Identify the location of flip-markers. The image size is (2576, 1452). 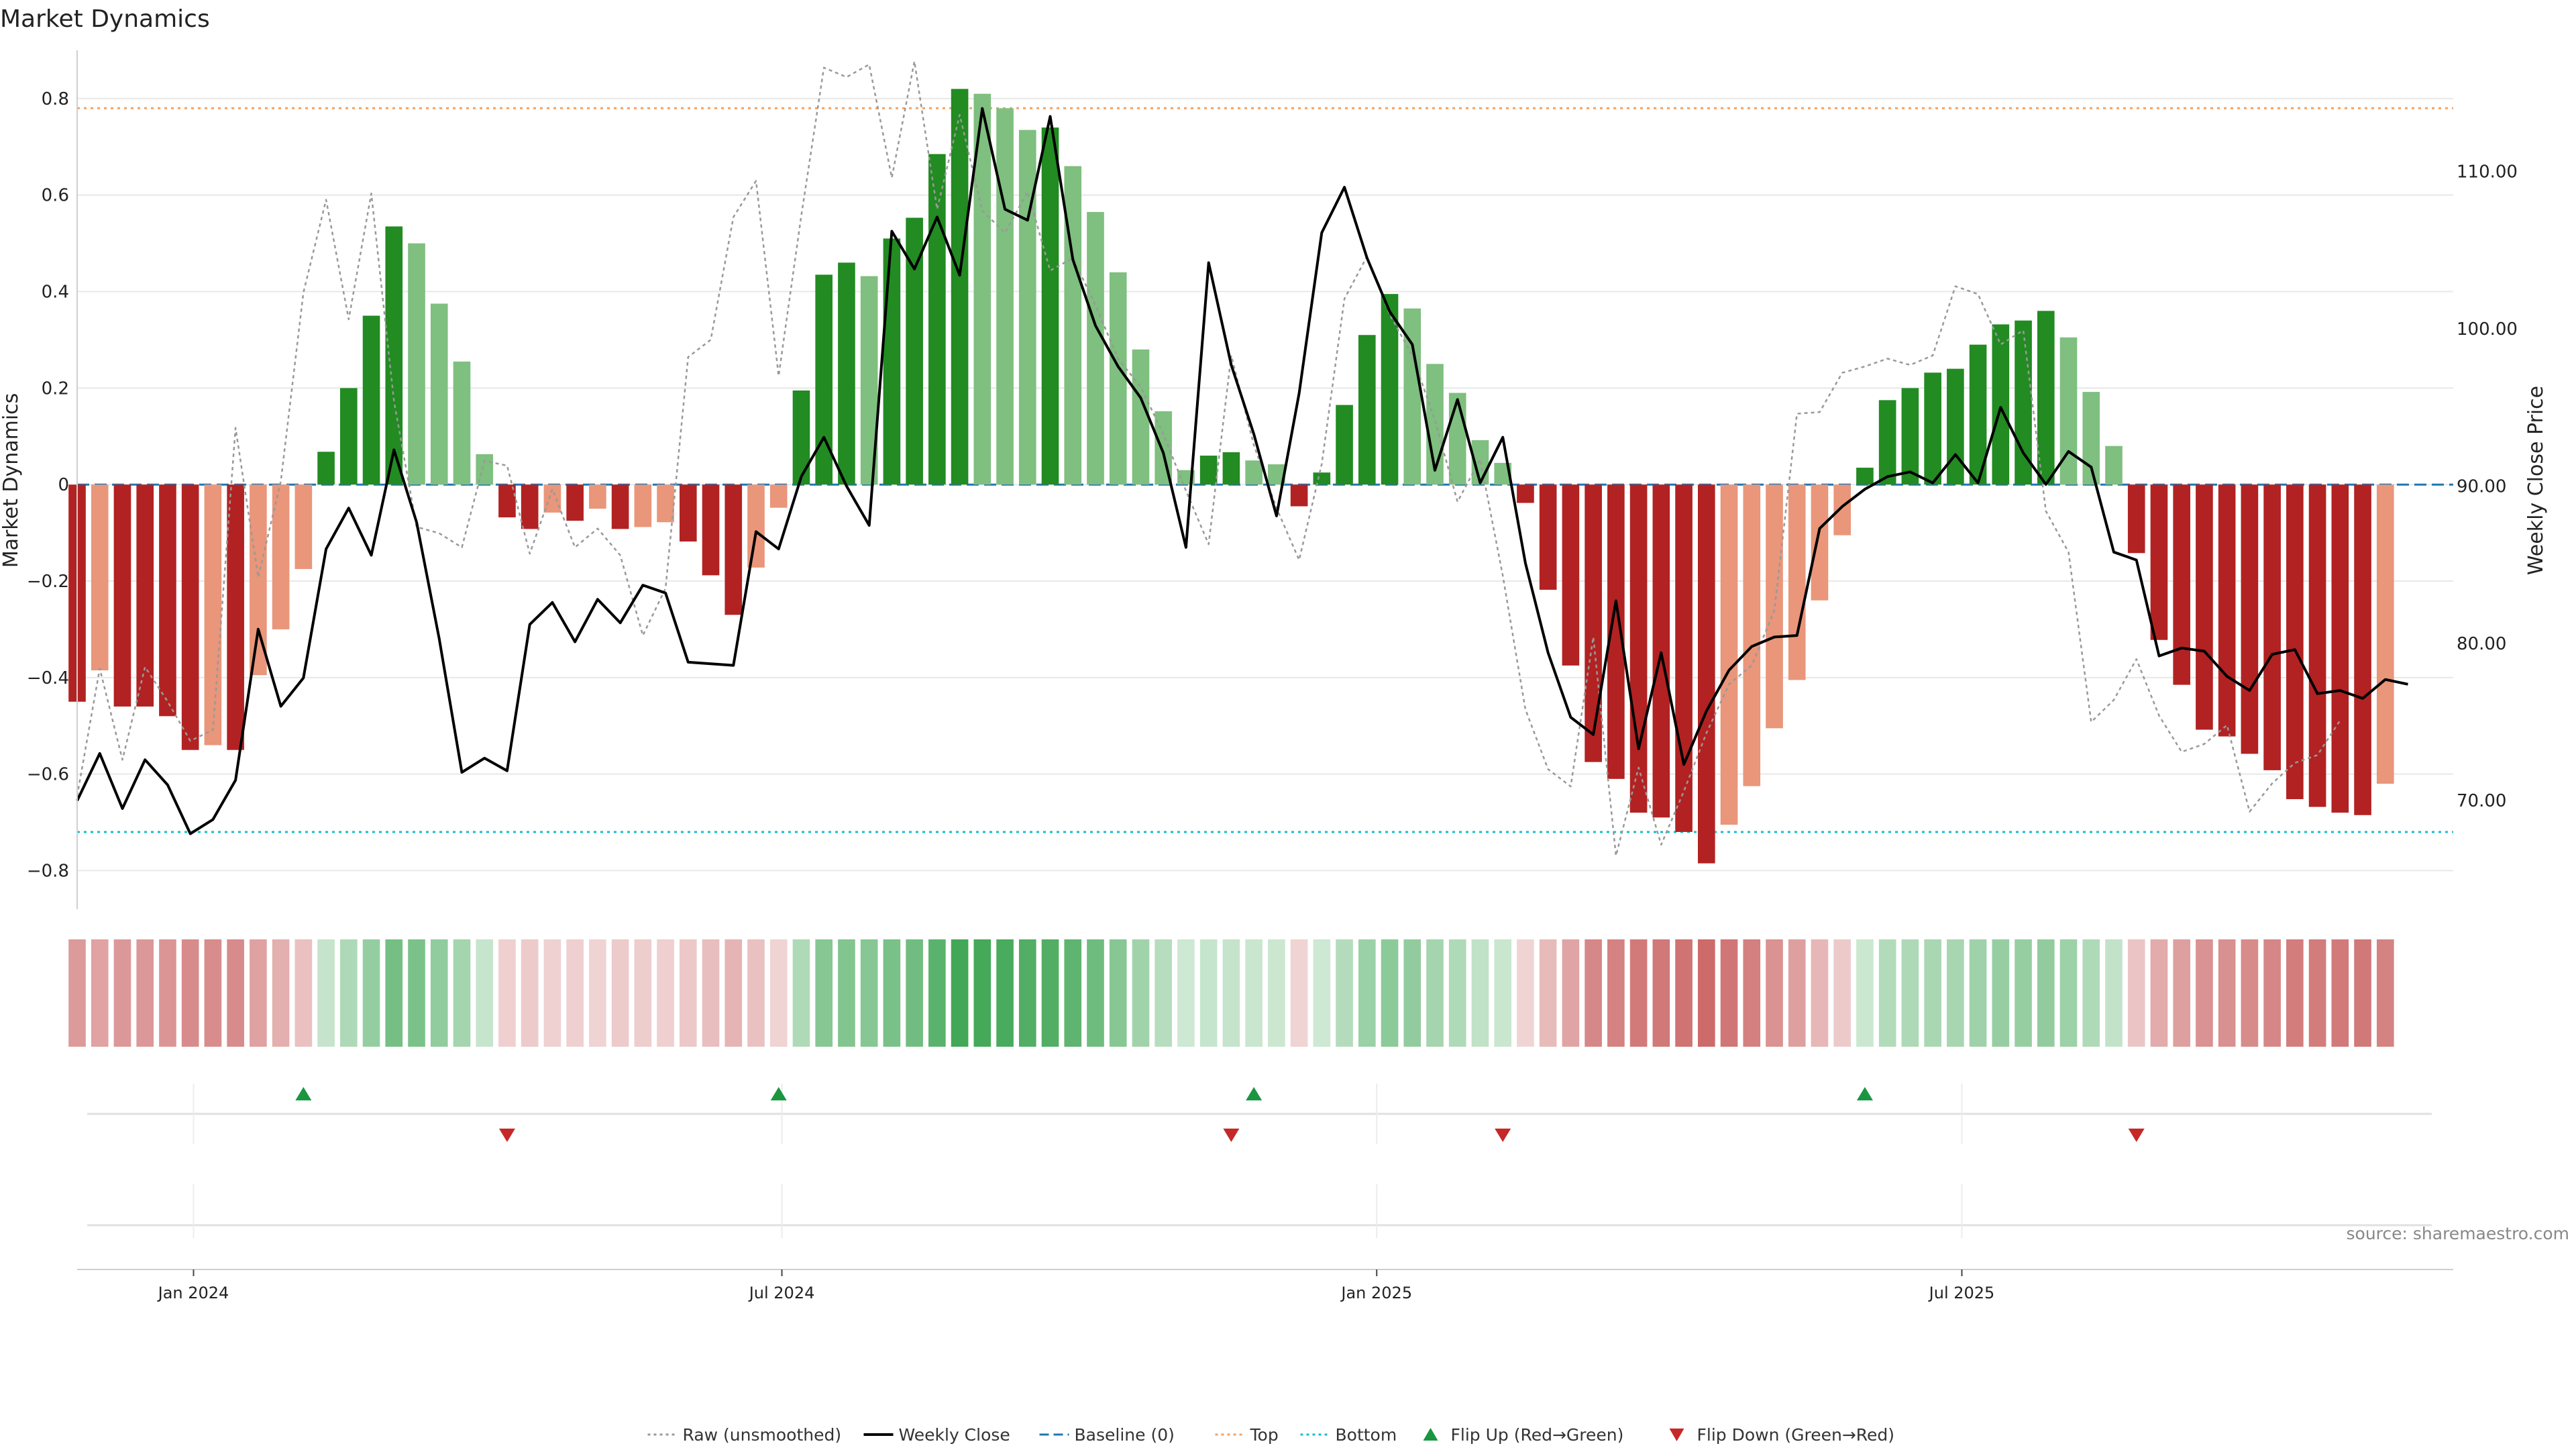
(1259, 1161).